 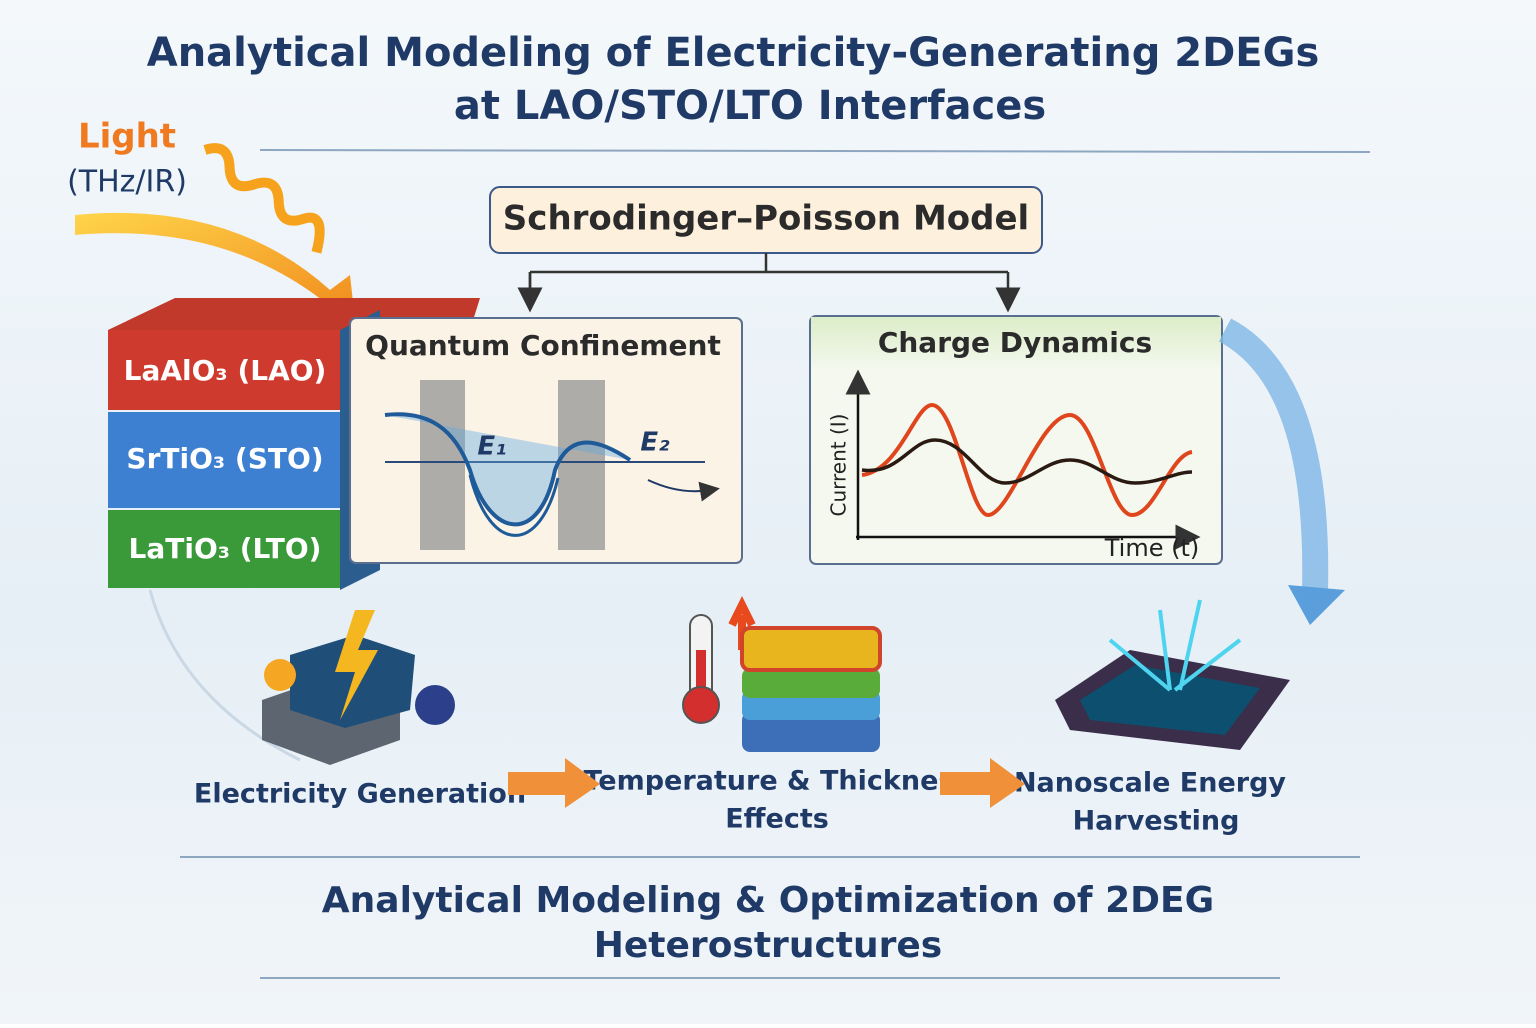 What do you see at coordinates (1156, 821) in the screenshot?
I see `stage-label: Harvesting` at bounding box center [1156, 821].